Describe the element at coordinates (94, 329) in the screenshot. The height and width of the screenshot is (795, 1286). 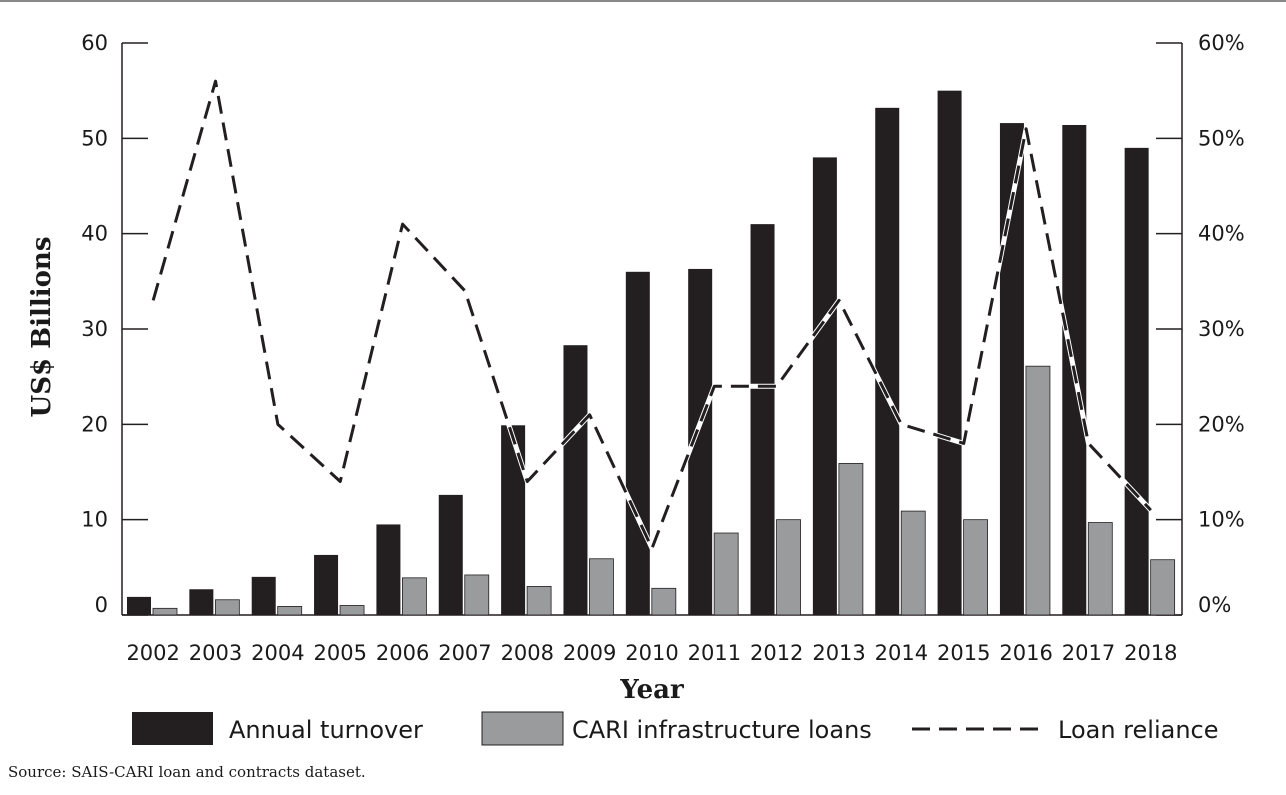
I see `y-tick-label-left: 30` at that location.